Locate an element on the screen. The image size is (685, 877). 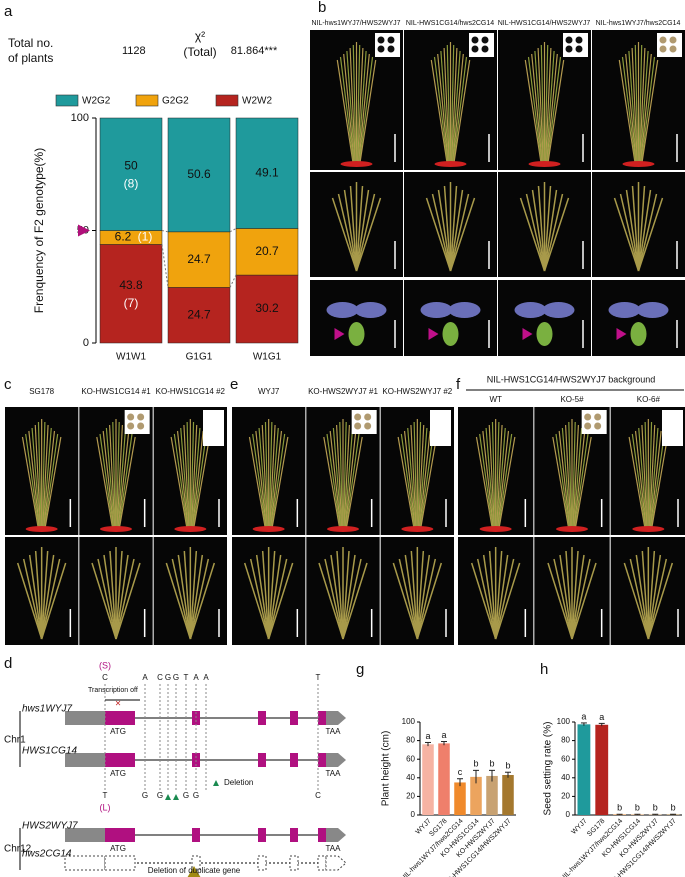
y-axis-label: Frenquency of F2 genotype(%) is located at coordinates (39, 230).